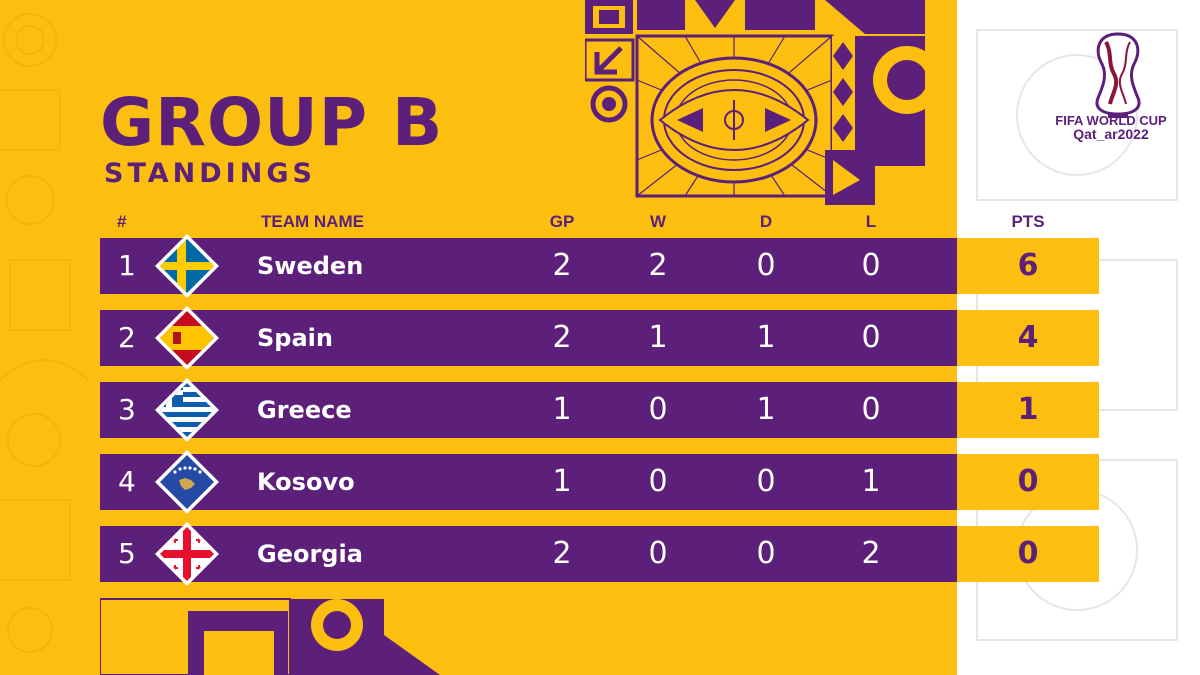  I want to click on page-subtitle: STANDINGS, so click(210, 173).